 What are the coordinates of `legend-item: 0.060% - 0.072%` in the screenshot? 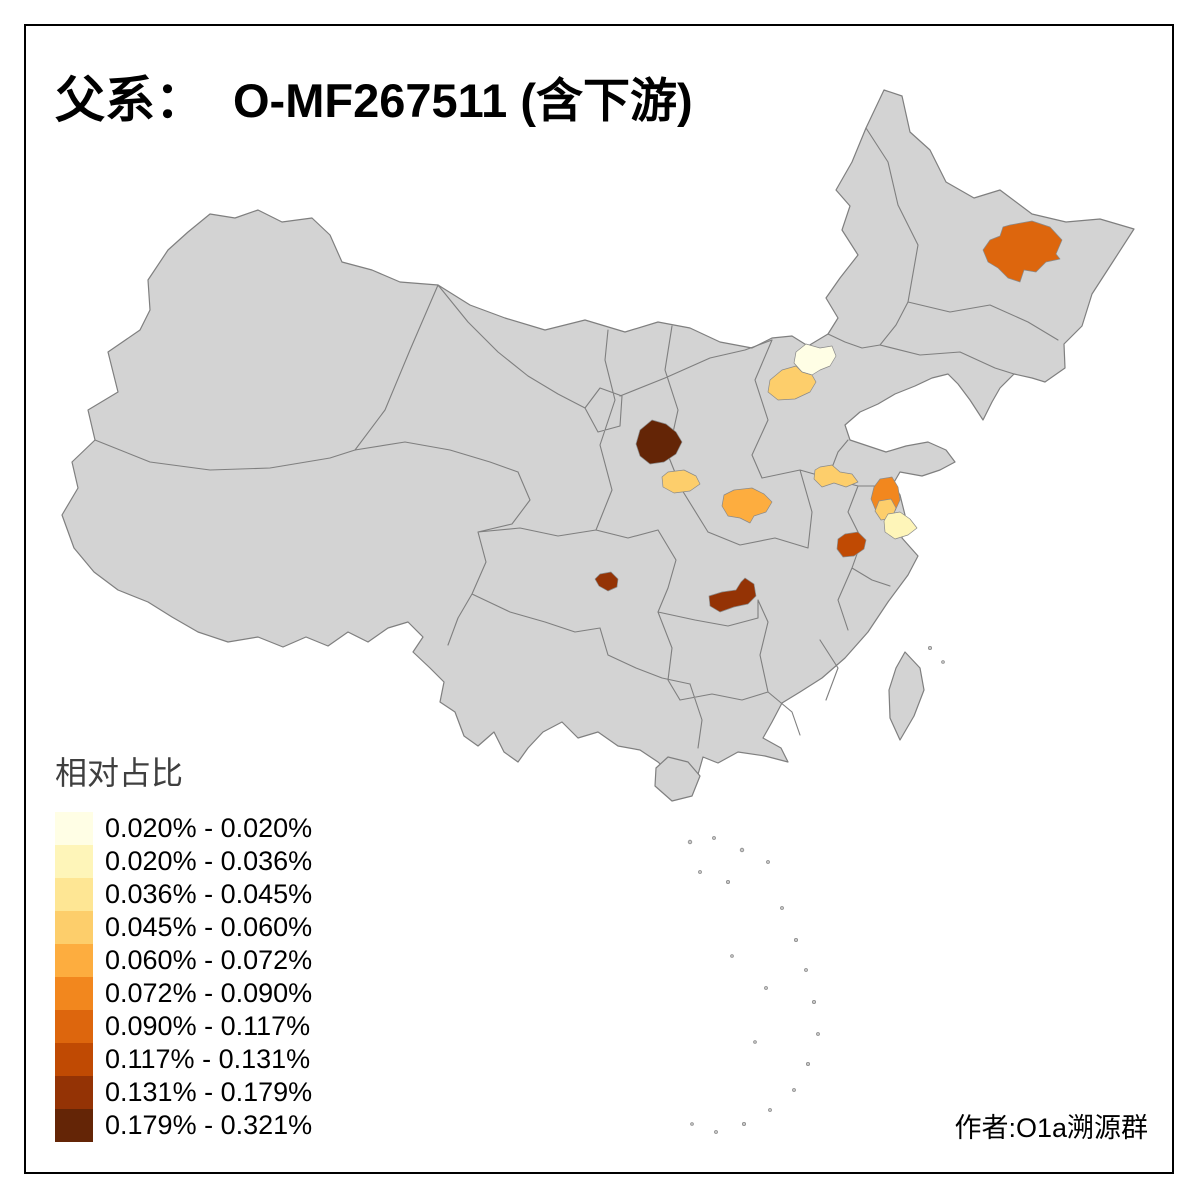 It's located at (183, 960).